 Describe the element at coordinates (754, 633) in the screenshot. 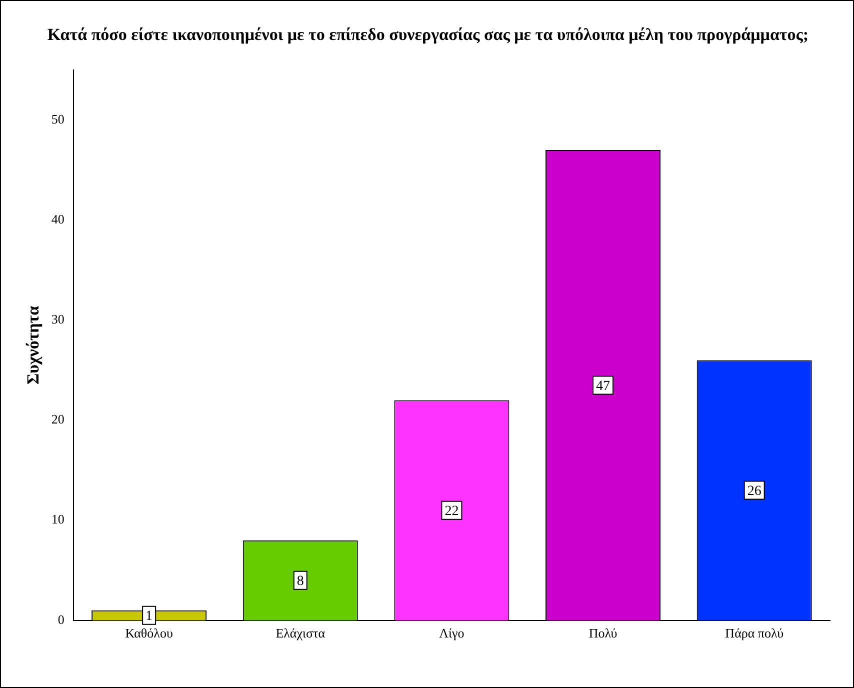

I see `x-tick-label: Πάρα πολύ` at that location.